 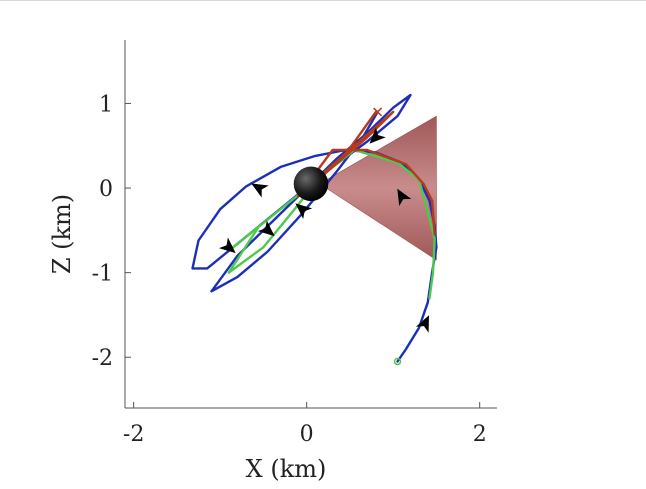 What do you see at coordinates (102, 358) in the screenshot?
I see `y-tick-label: -2` at bounding box center [102, 358].